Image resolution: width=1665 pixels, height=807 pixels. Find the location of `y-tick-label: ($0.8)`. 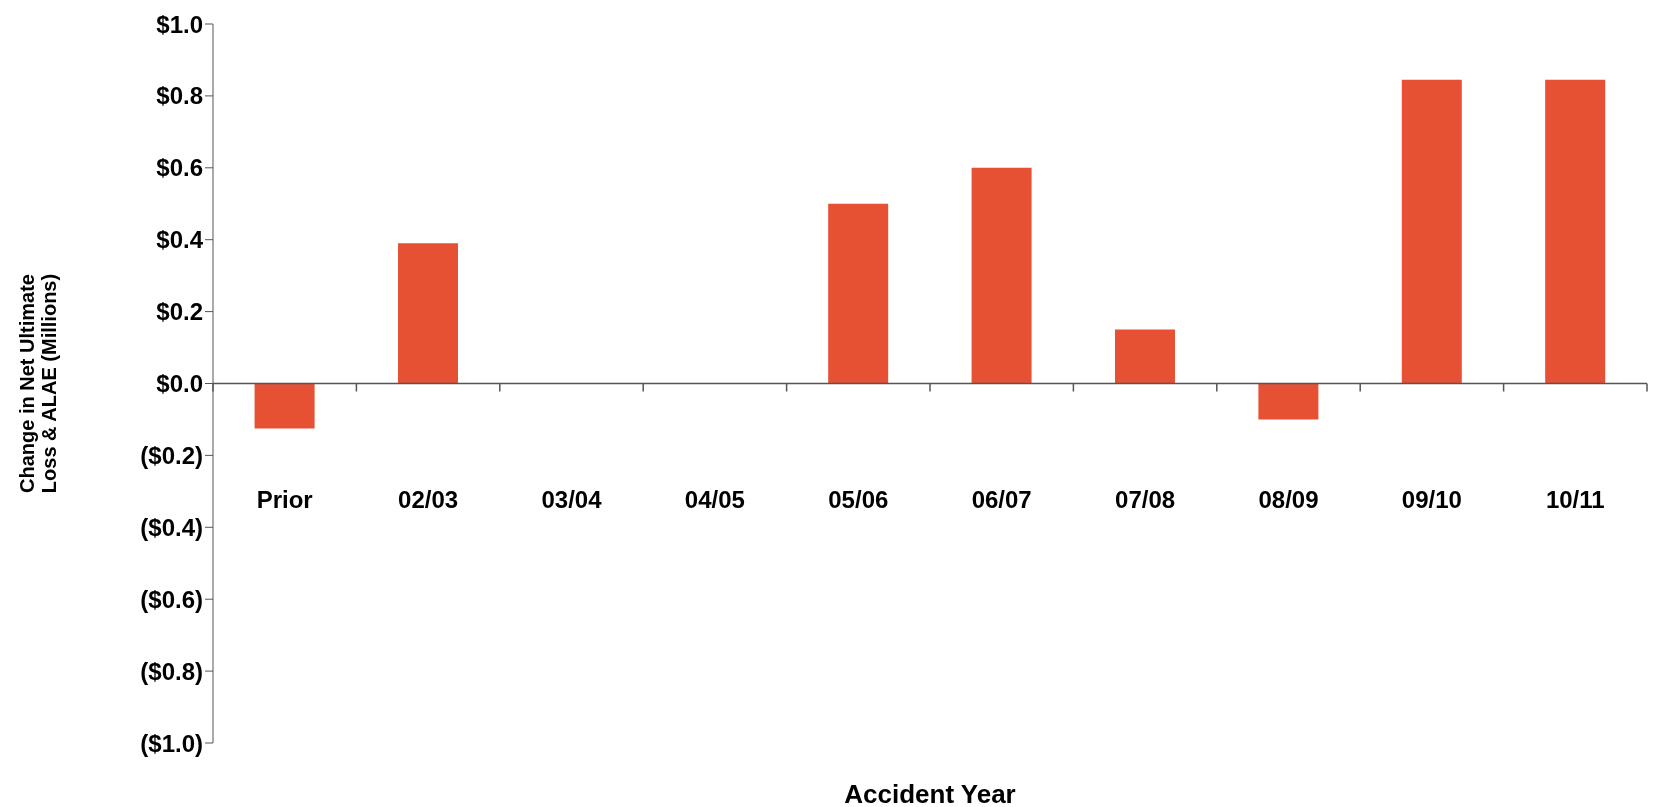

y-tick-label: ($0.8) is located at coordinates (171, 671).